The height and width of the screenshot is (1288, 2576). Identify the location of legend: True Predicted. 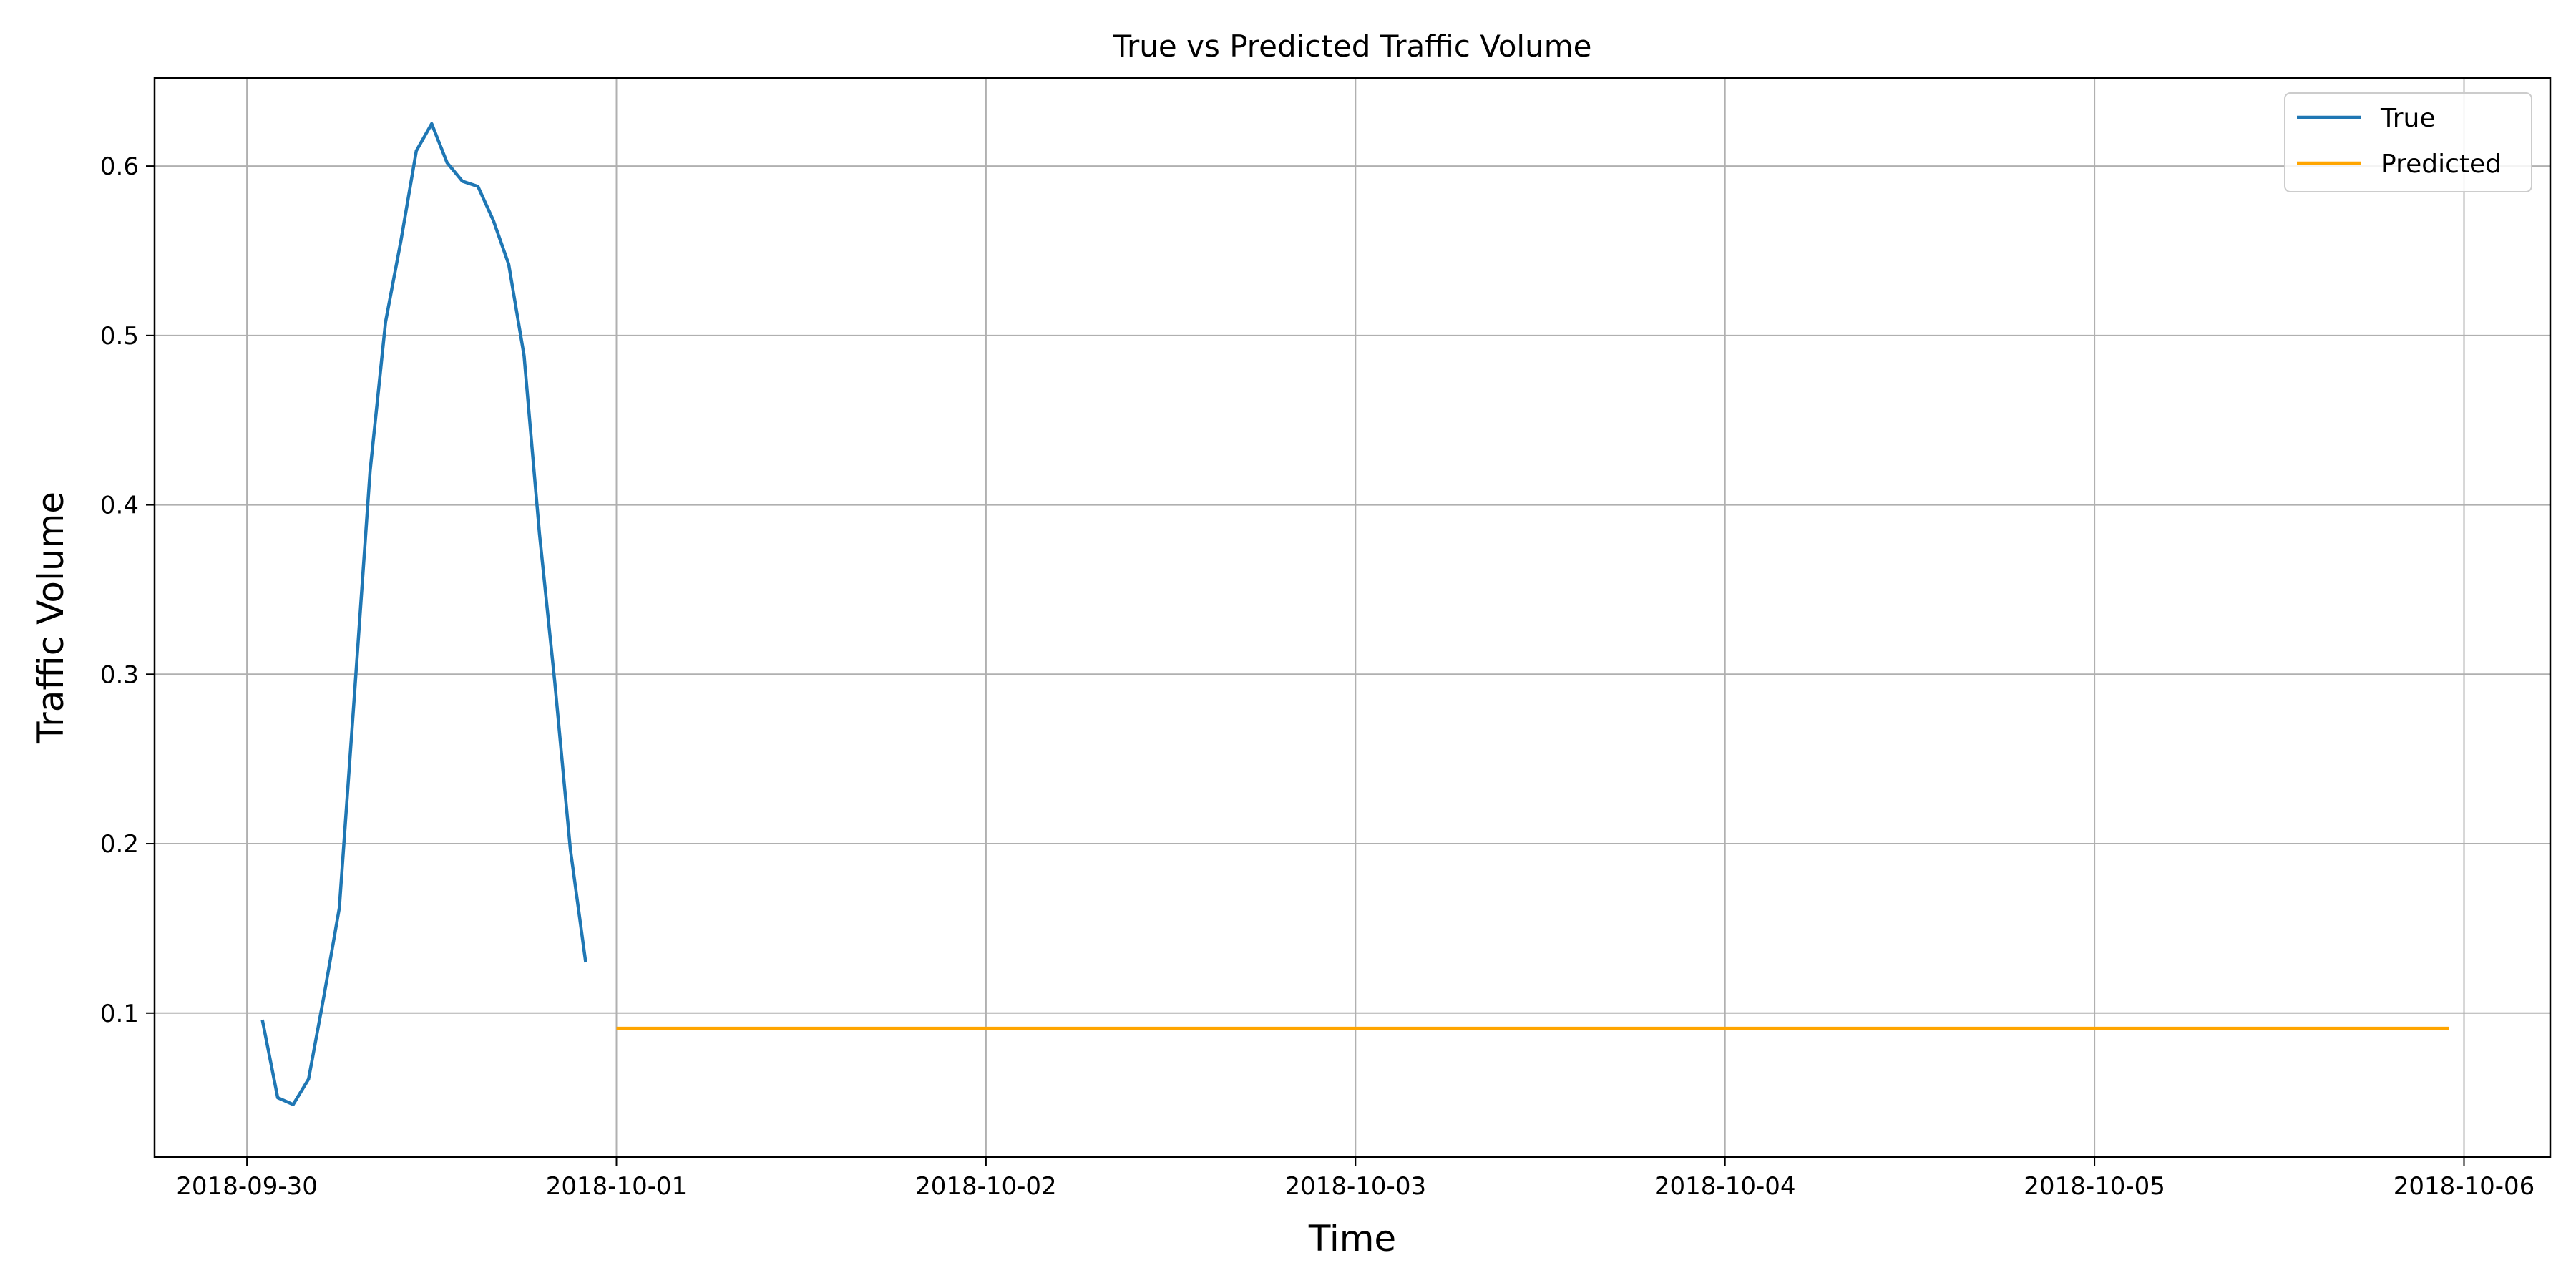
(2408, 142).